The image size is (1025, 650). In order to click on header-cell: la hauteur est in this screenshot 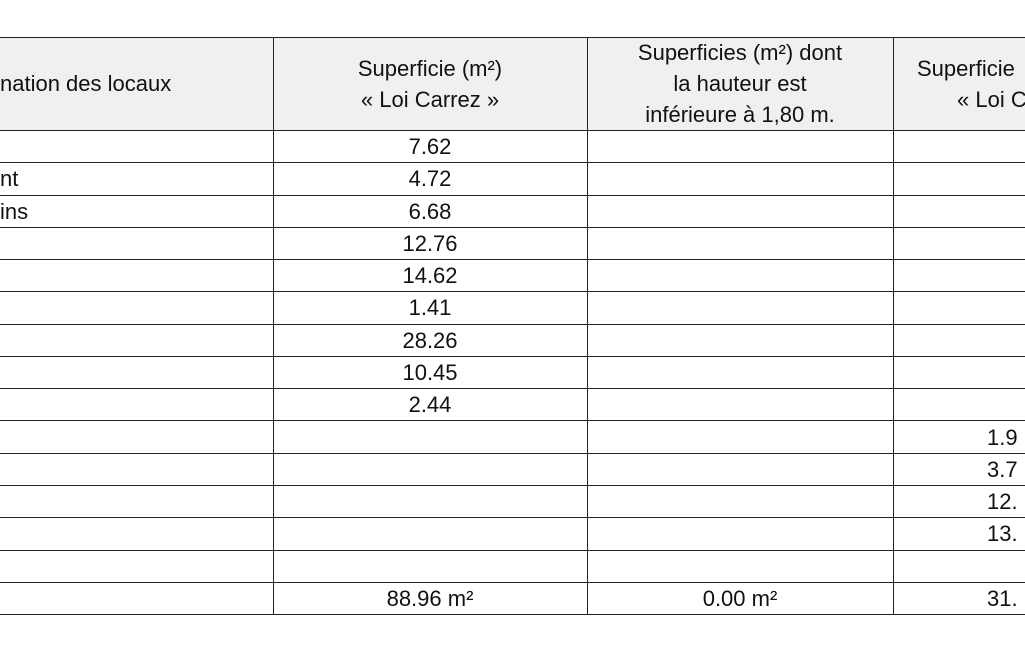, I will do `click(740, 83)`.